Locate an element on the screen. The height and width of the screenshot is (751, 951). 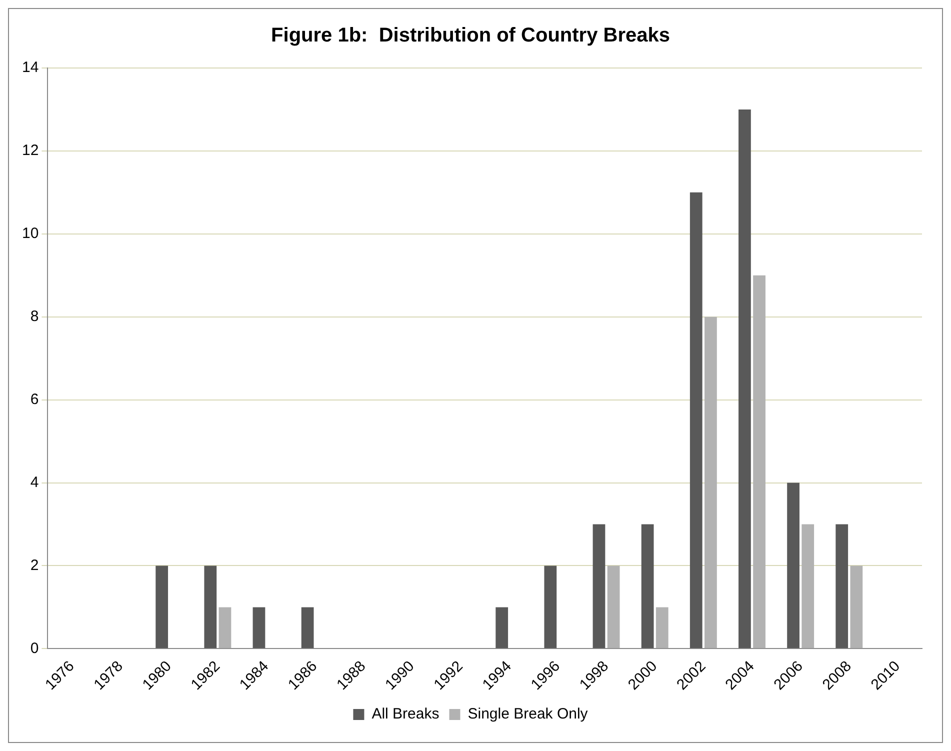
chart-title: Figure 1b: Distribution of Country Breaks is located at coordinates (470, 35).